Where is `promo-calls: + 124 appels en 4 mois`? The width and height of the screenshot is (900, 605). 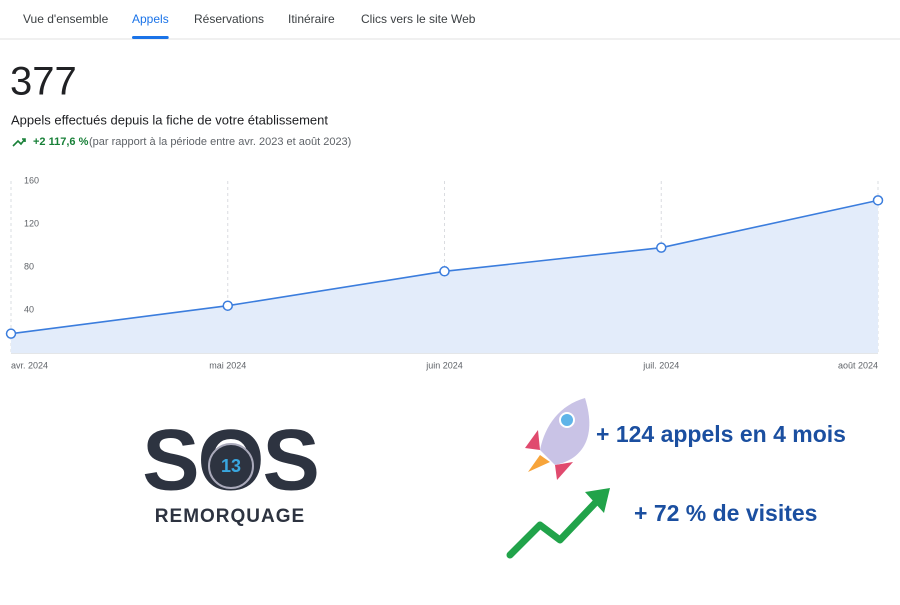
promo-calls: + 124 appels en 4 mois is located at coordinates (721, 434).